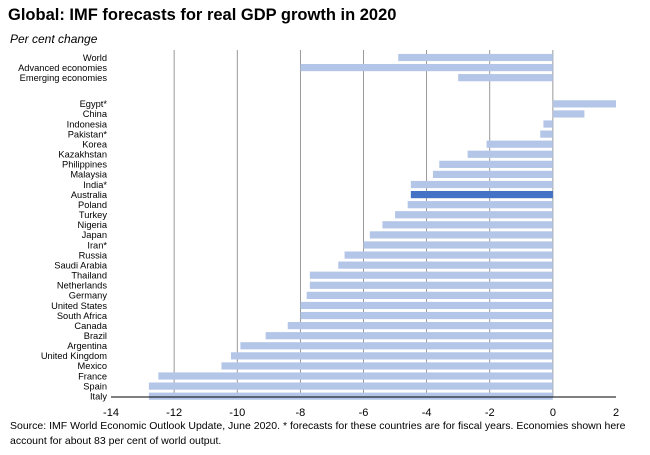 The height and width of the screenshot is (455, 650). What do you see at coordinates (426, 305) in the screenshot?
I see `bar-united-states` at bounding box center [426, 305].